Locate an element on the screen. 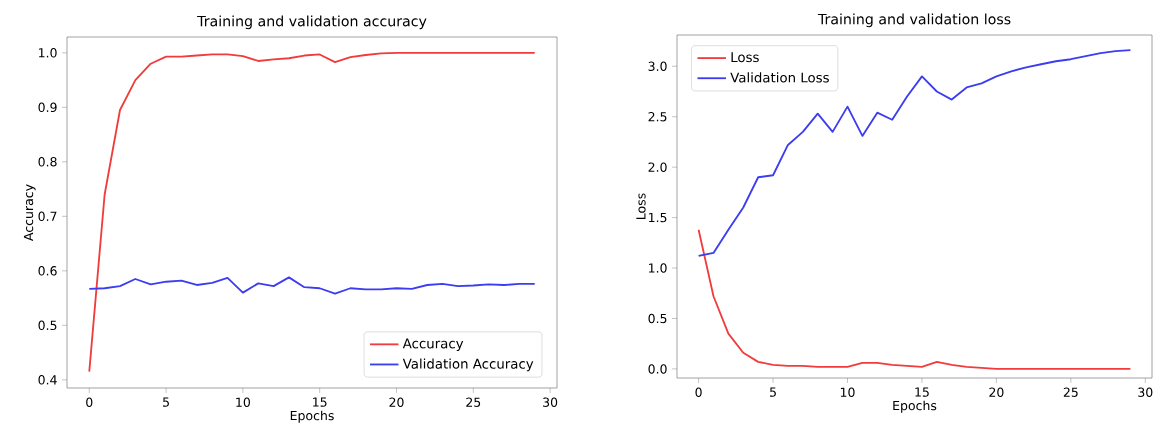 The height and width of the screenshot is (439, 1170). y-tick-label: 0.4 is located at coordinates (47, 380).